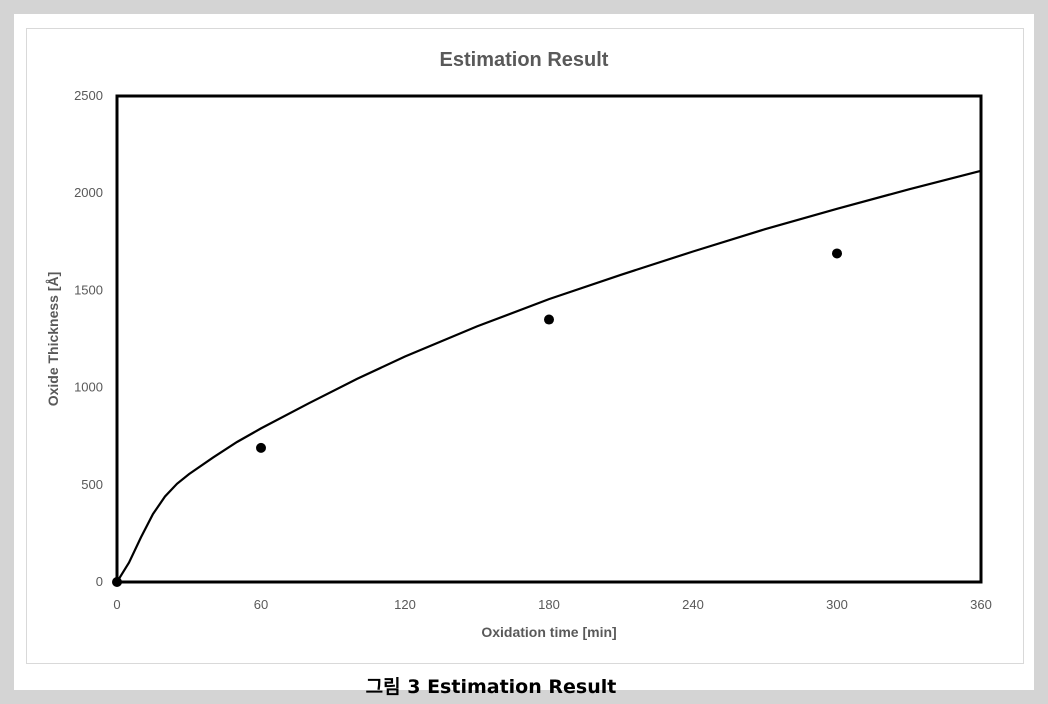 The width and height of the screenshot is (1048, 704). What do you see at coordinates (88, 192) in the screenshot?
I see `y-tick-label: 2000` at bounding box center [88, 192].